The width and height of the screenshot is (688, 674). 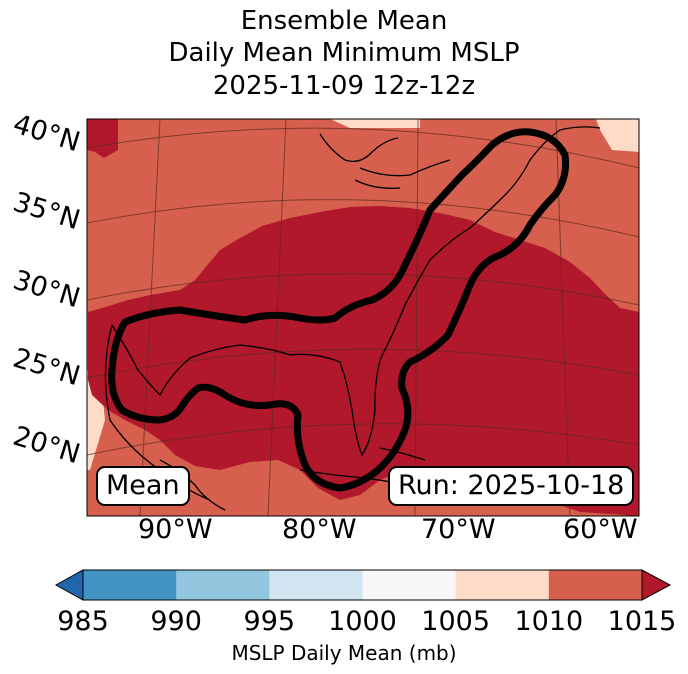 I want to click on colorbar-frame, so click(x=362, y=585).